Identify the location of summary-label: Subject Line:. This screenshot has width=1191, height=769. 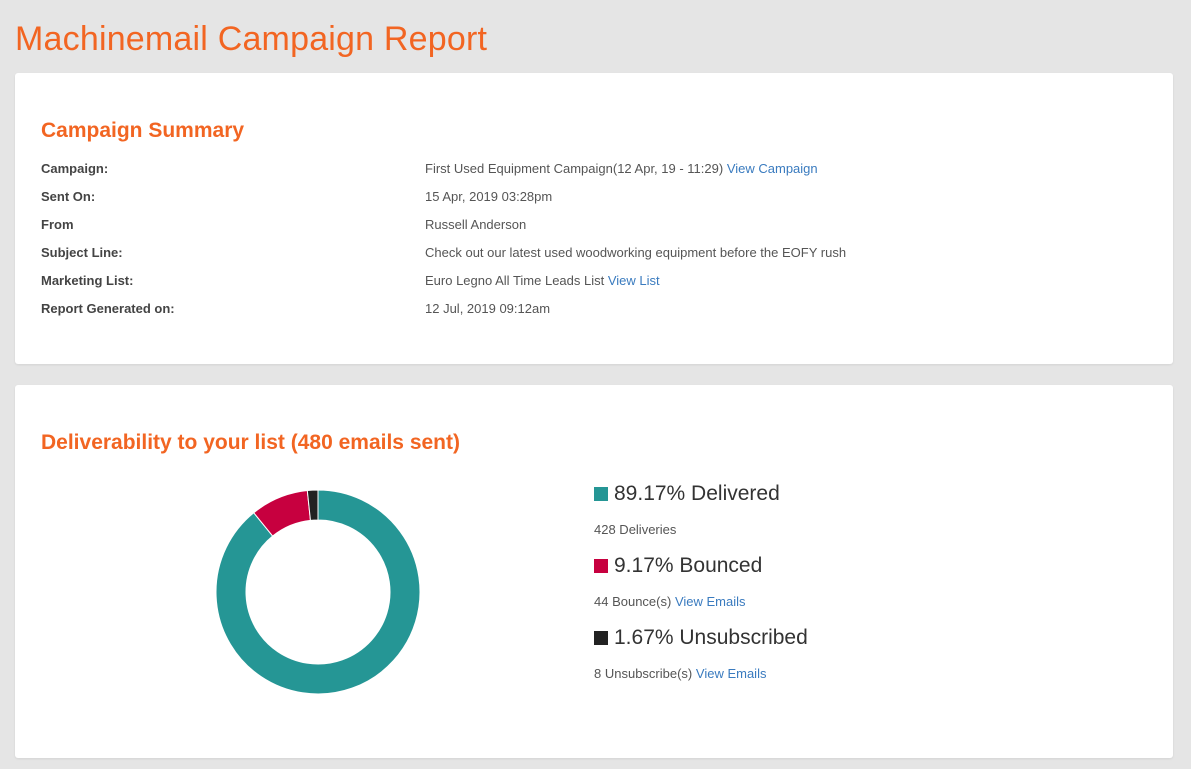
(82, 252).